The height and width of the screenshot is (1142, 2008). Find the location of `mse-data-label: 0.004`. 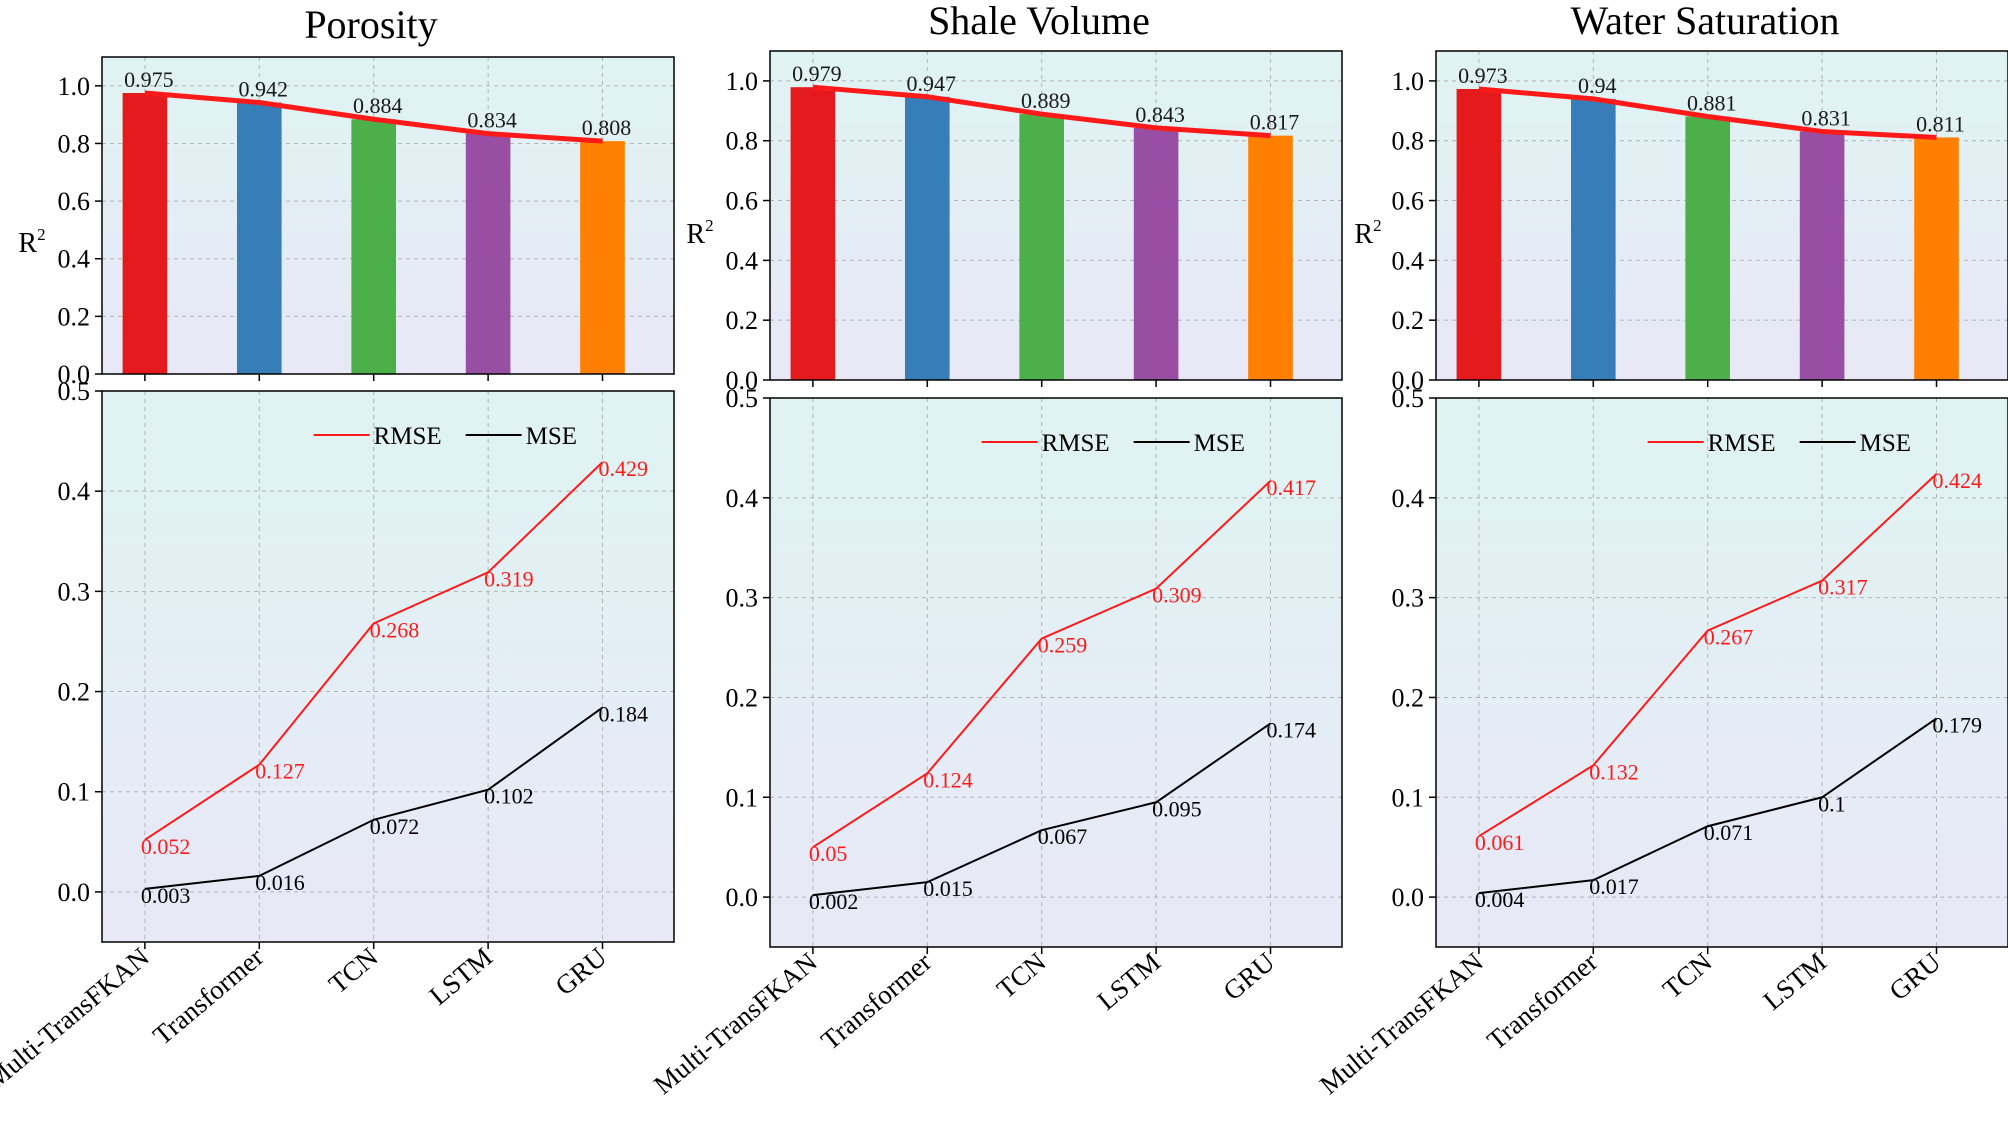

mse-data-label: 0.004 is located at coordinates (1500, 899).